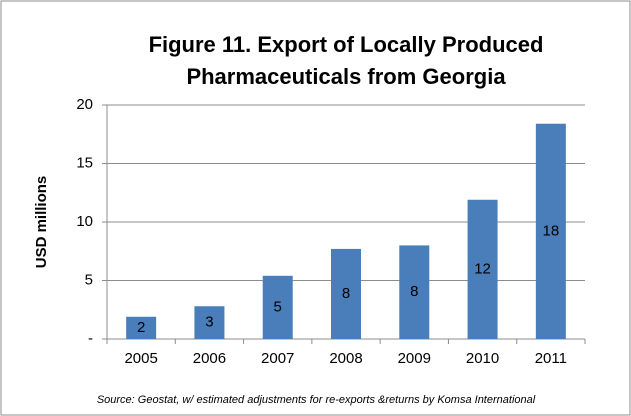 This screenshot has width=631, height=416. Describe the element at coordinates (277, 358) in the screenshot. I see `x-tick-label: 2007` at that location.